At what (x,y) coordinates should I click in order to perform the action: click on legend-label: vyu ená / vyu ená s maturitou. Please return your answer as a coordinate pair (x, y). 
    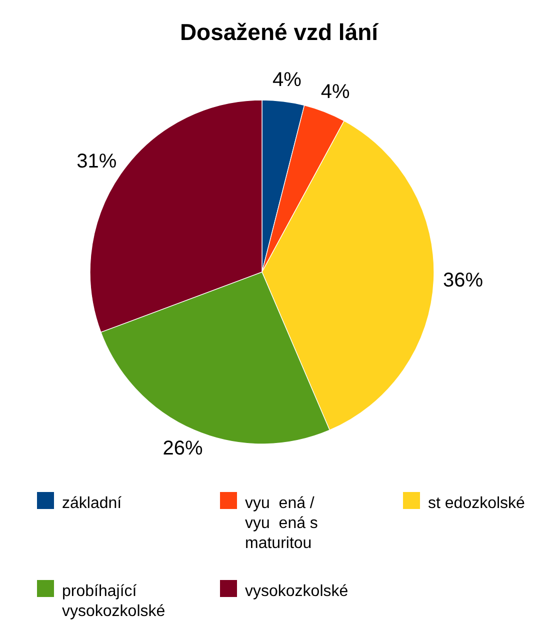
    Looking at the image, I should click on (281, 523).